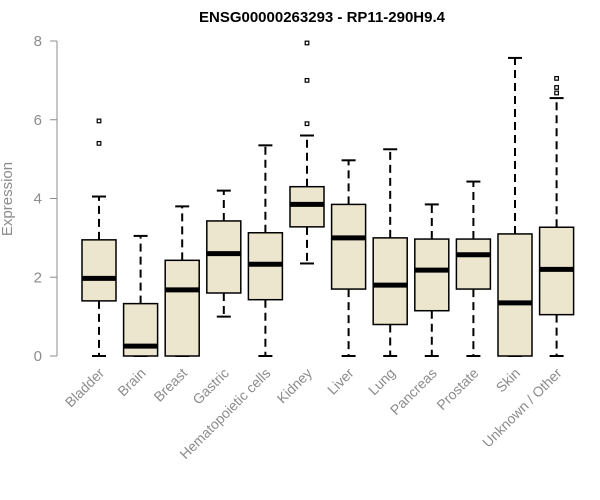 The image size is (600, 500). What do you see at coordinates (38, 41) in the screenshot?
I see `y-tick-label: 8` at bounding box center [38, 41].